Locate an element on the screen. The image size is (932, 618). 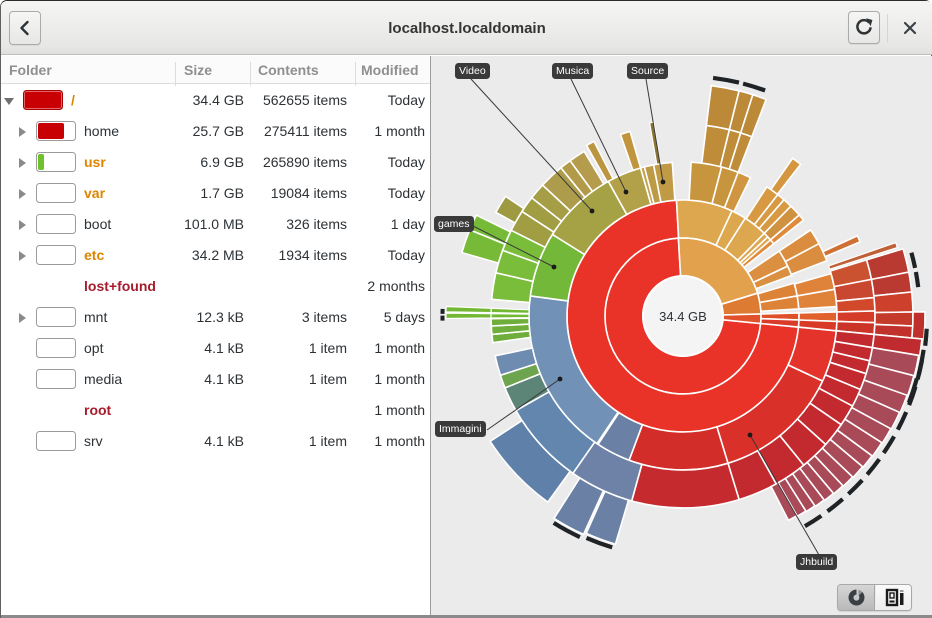
svg-text: 34.4 GB is located at coordinates (683, 316).